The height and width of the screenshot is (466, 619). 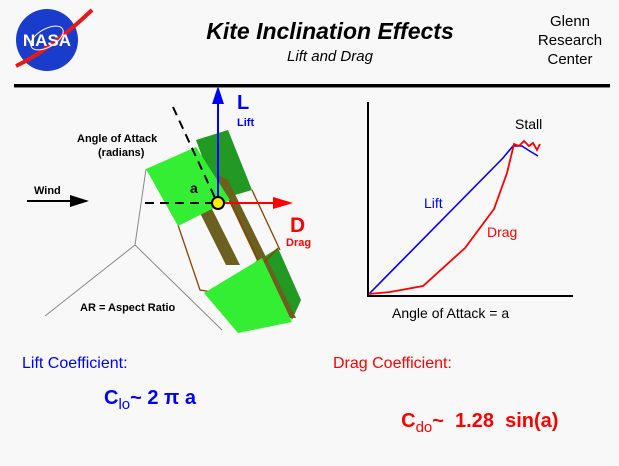 I want to click on drag-curve, so click(x=454, y=217).